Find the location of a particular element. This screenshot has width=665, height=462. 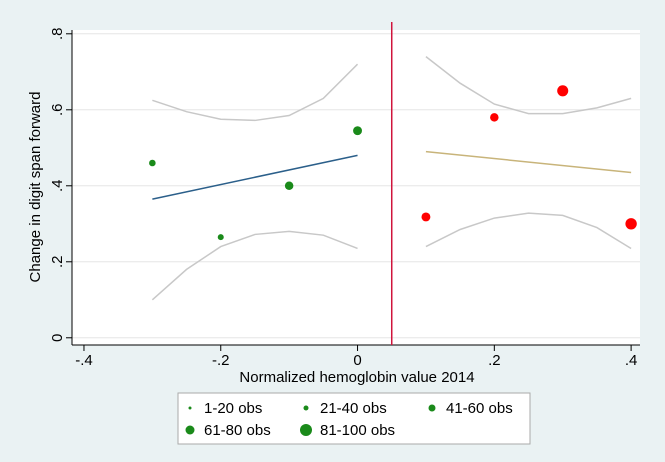

legend-box is located at coordinates (354, 418).